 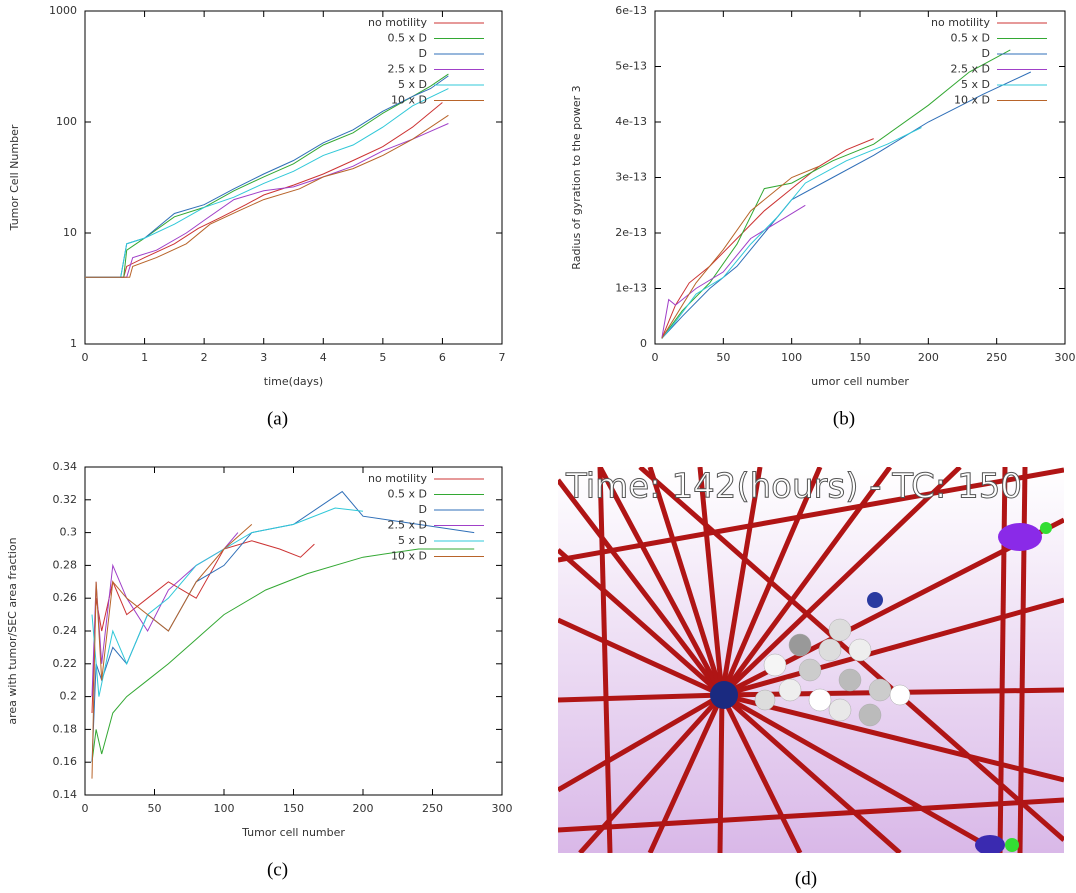 I want to click on x-tick-label: 5, so click(x=382, y=357).